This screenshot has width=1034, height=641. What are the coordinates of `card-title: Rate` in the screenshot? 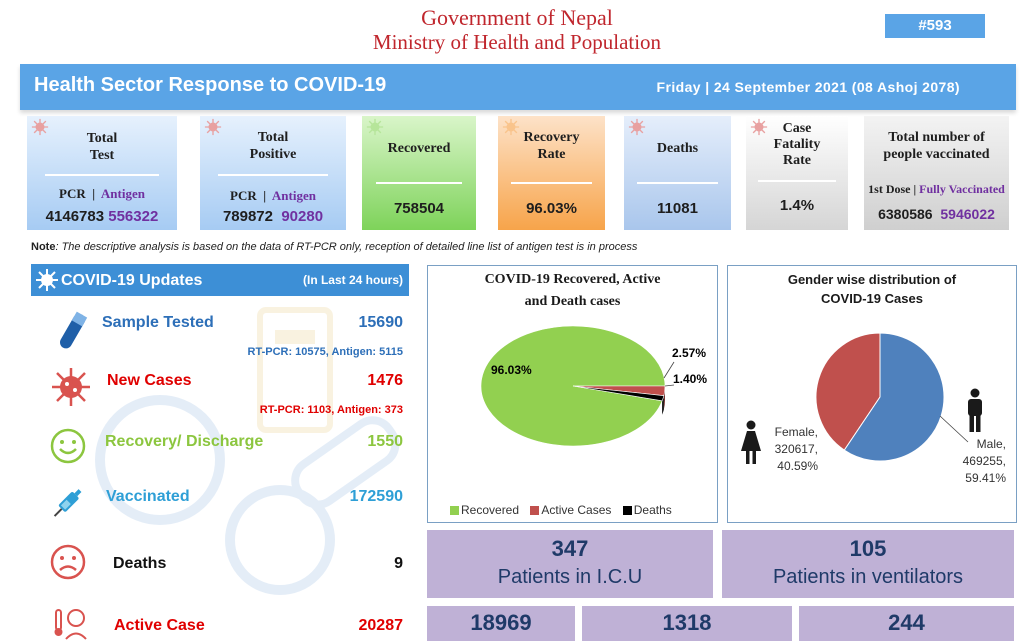 It's located at (551, 154).